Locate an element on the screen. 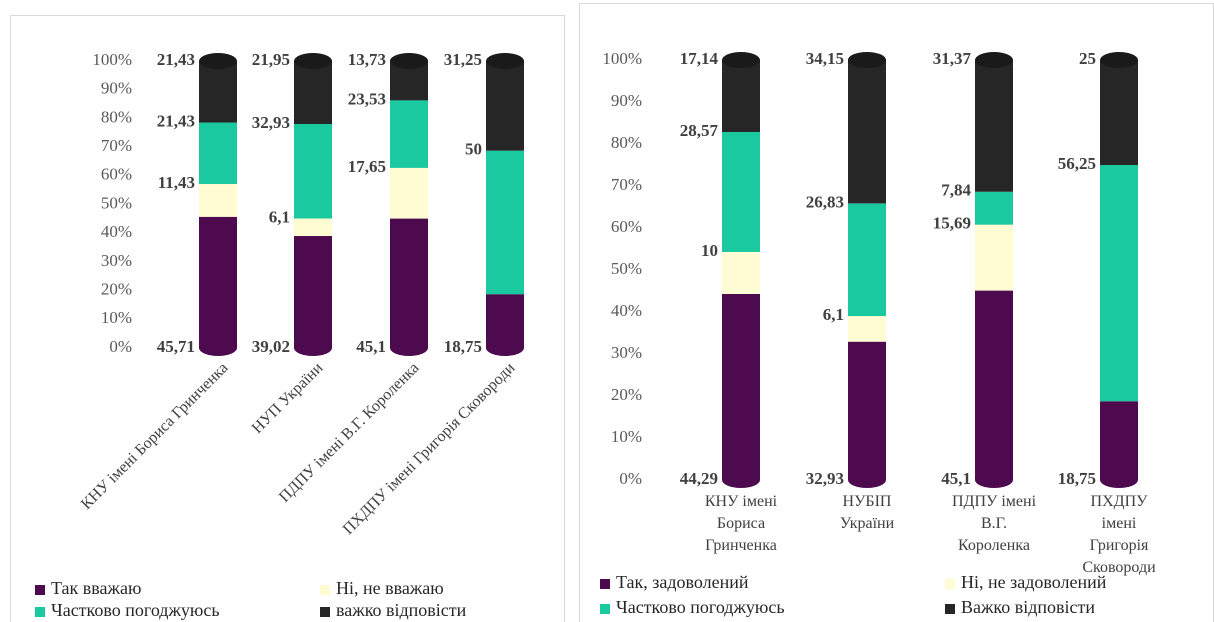 This screenshot has width=1214, height=622. data-label: 13,73 is located at coordinates (367, 59).